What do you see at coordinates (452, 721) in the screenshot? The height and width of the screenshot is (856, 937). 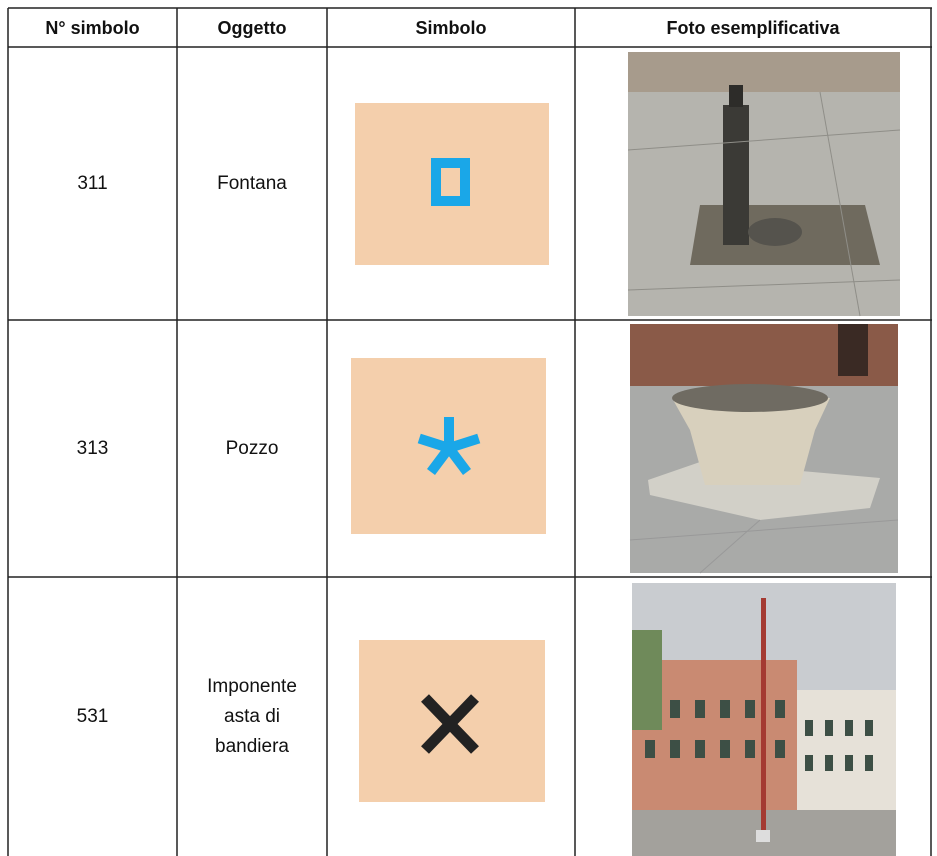 I see `symbol-asta` at bounding box center [452, 721].